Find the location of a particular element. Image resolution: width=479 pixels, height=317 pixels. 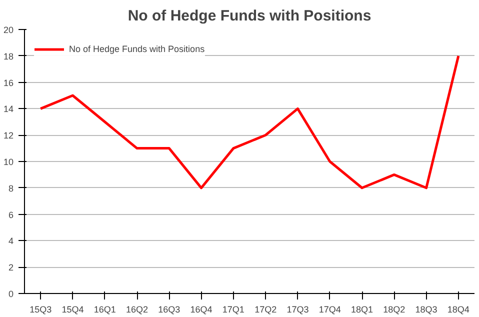

x-tick-label: 16Q2 is located at coordinates (137, 309).